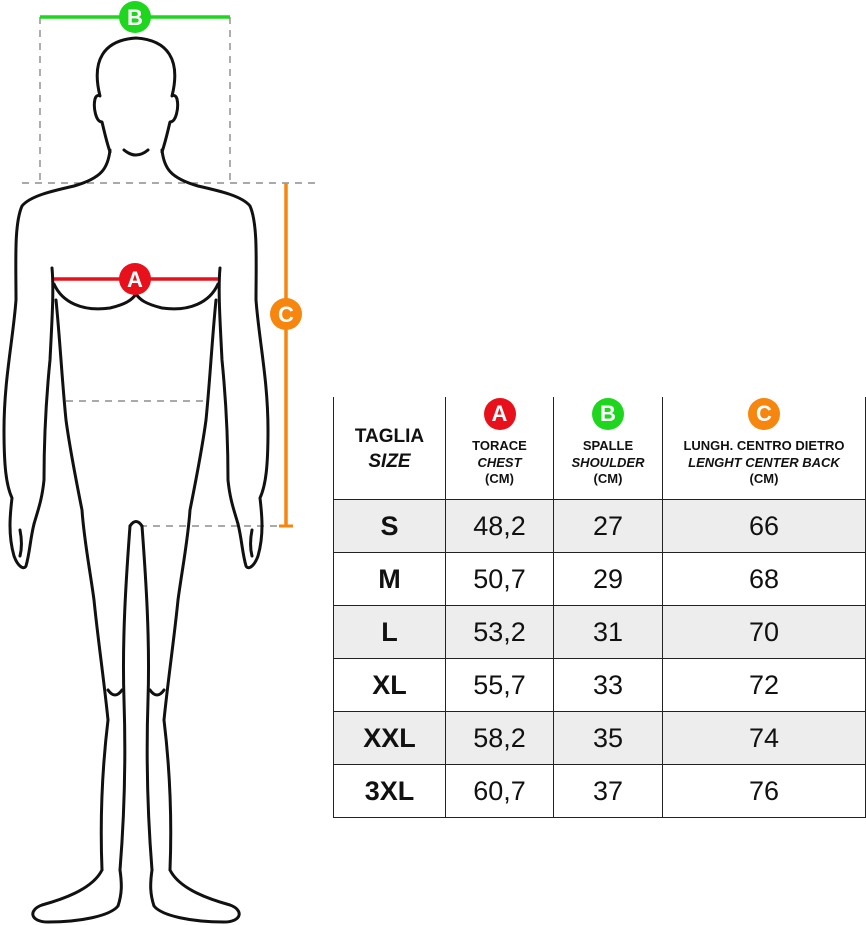 The width and height of the screenshot is (866, 925). What do you see at coordinates (389, 436) in the screenshot?
I see `size-header-label: TAGLIA` at bounding box center [389, 436].